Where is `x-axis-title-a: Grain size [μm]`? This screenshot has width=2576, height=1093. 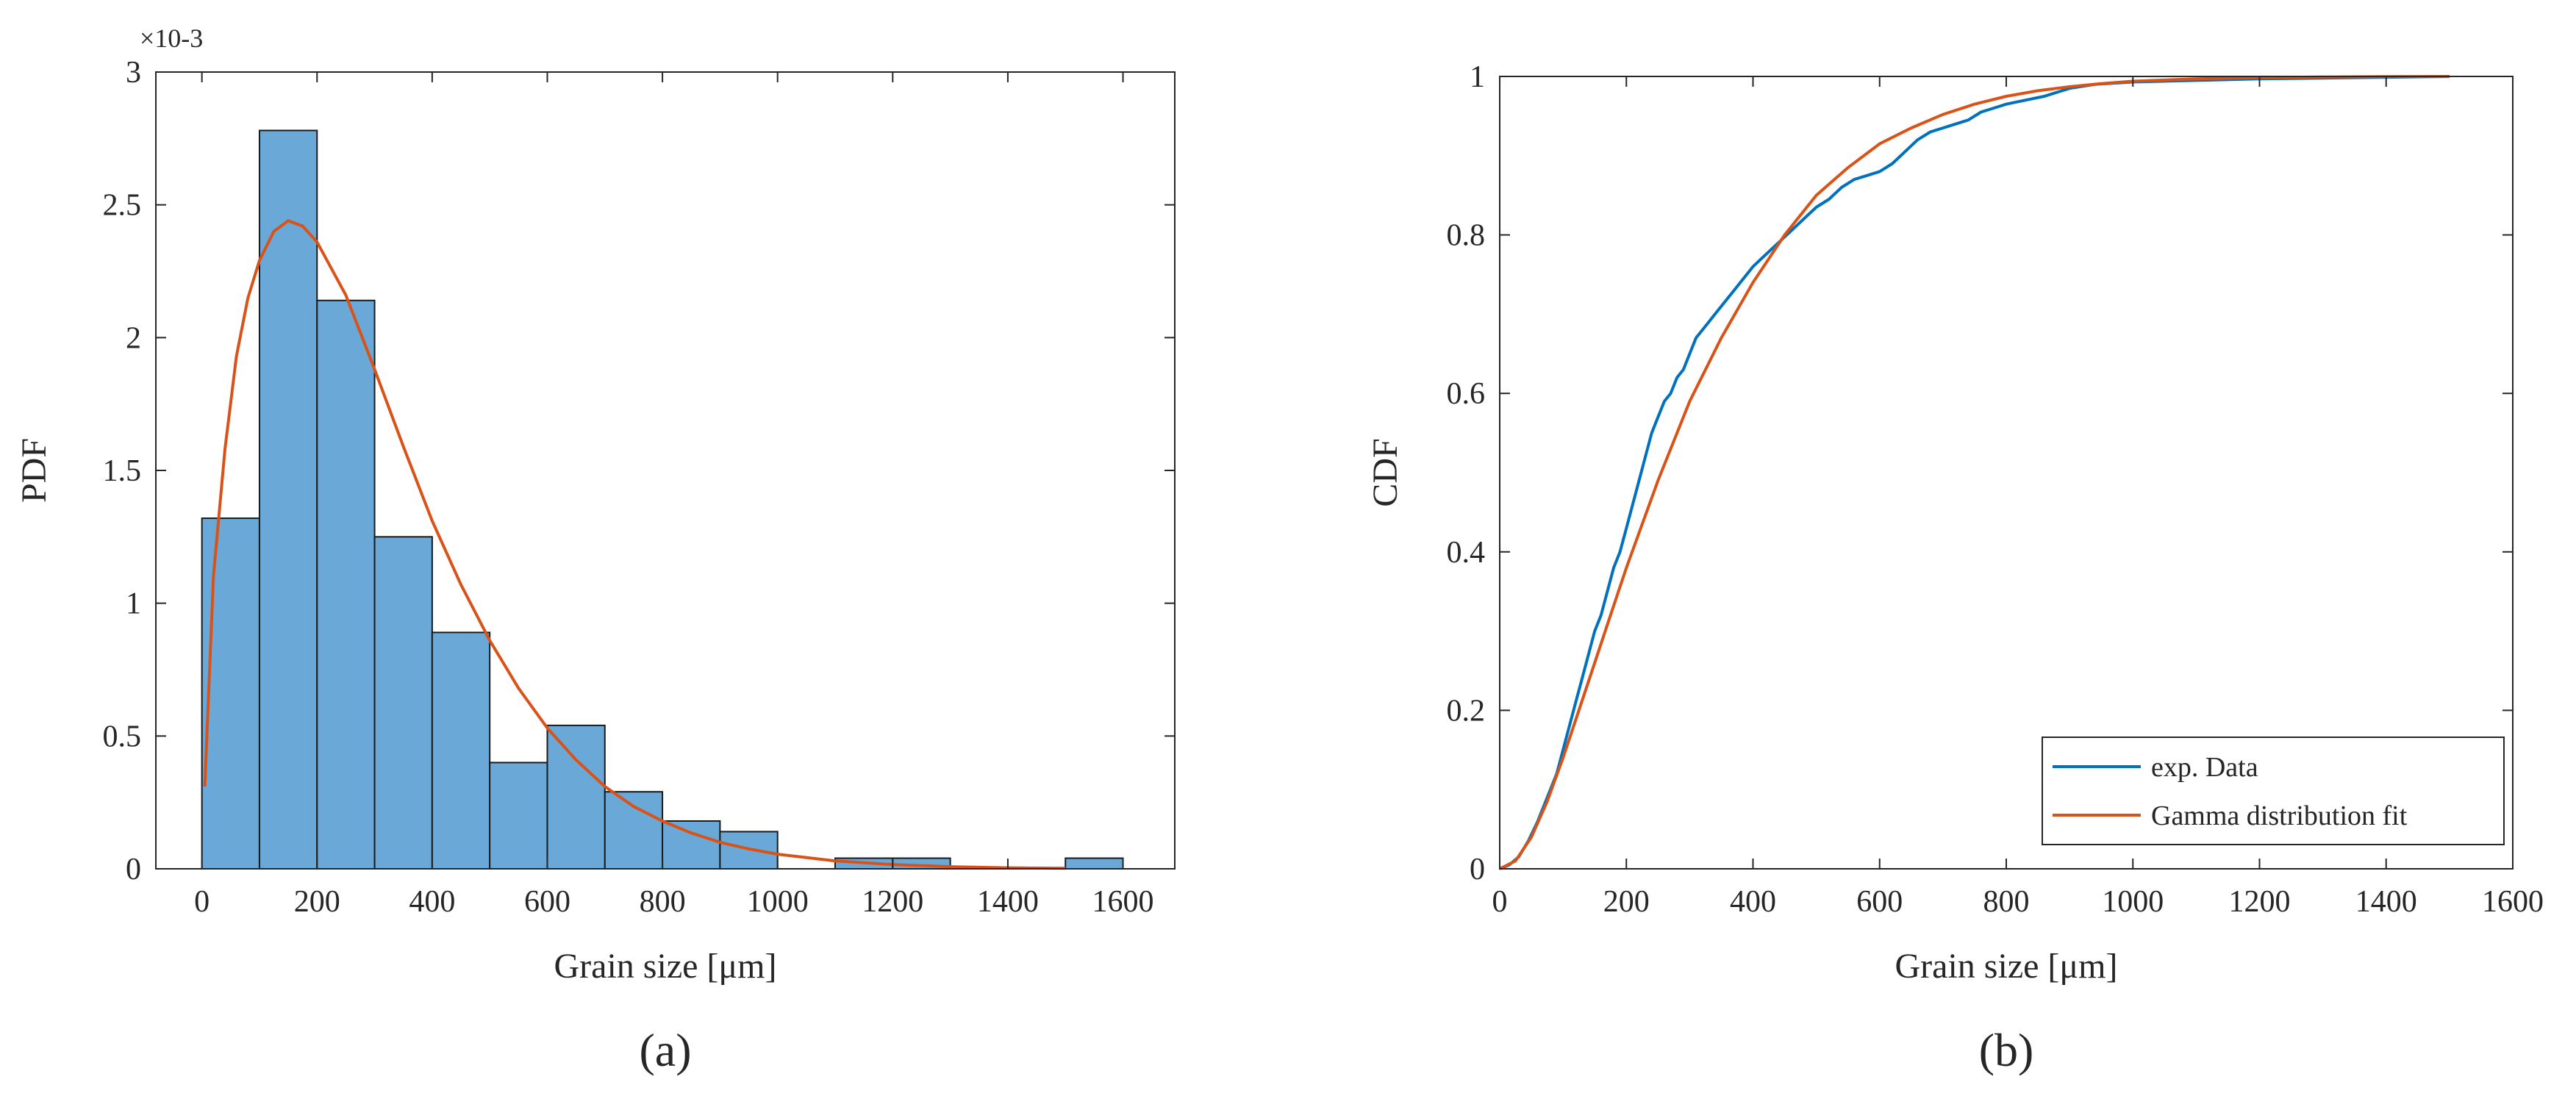 x-axis-title-a: Grain size [μm] is located at coordinates (665, 966).